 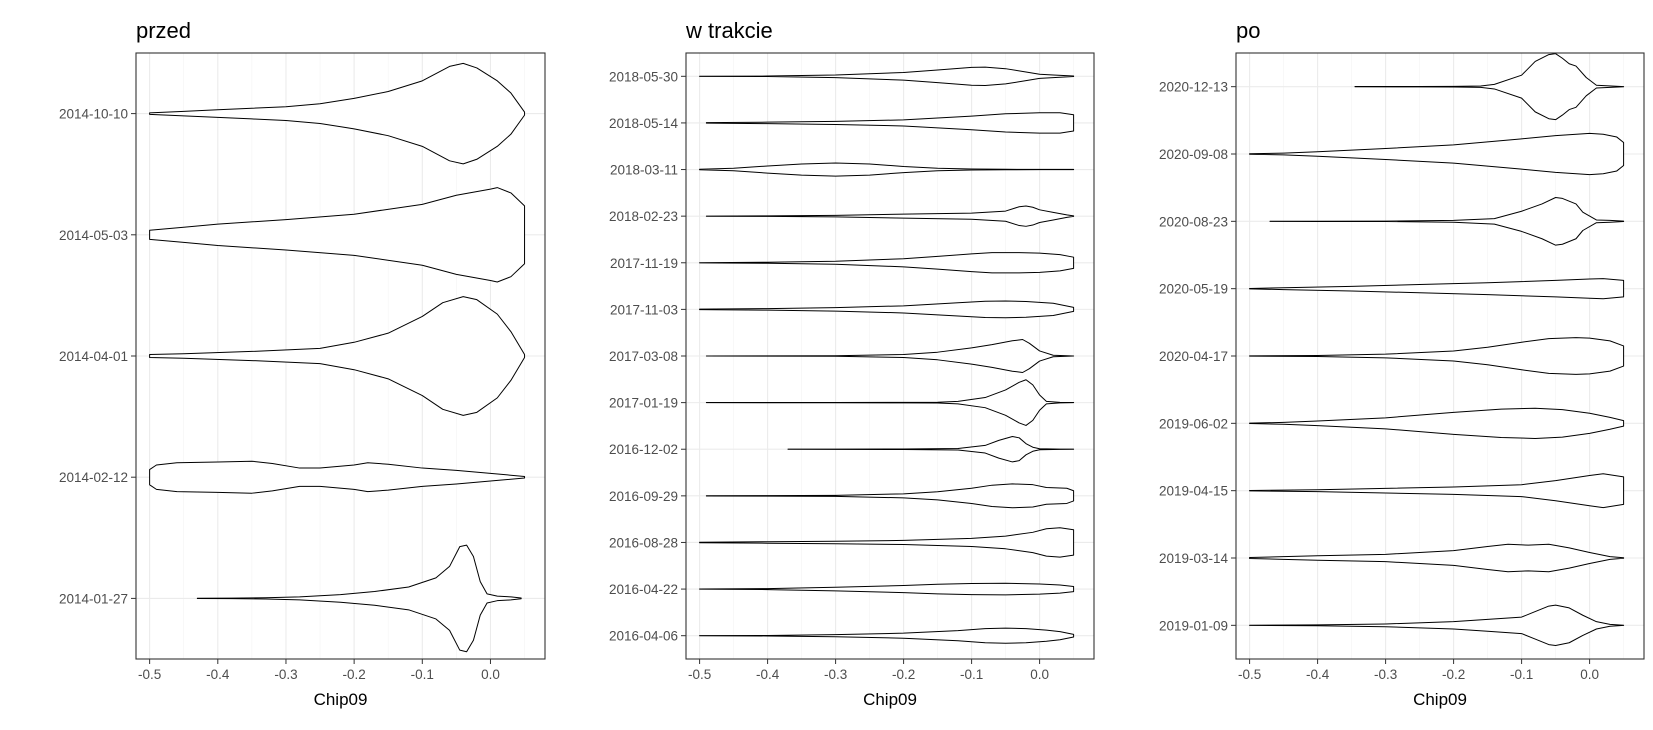 What do you see at coordinates (643, 542) in the screenshot?
I see `y-tick-label: 2016-08-28` at bounding box center [643, 542].